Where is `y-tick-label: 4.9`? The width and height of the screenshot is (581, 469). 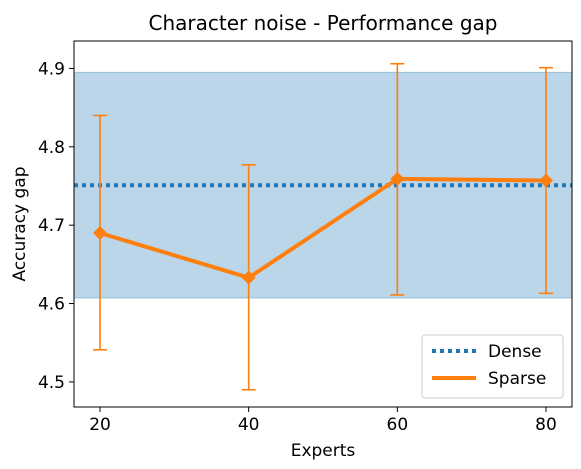 y-tick-label: 4.9 is located at coordinates (51, 69).